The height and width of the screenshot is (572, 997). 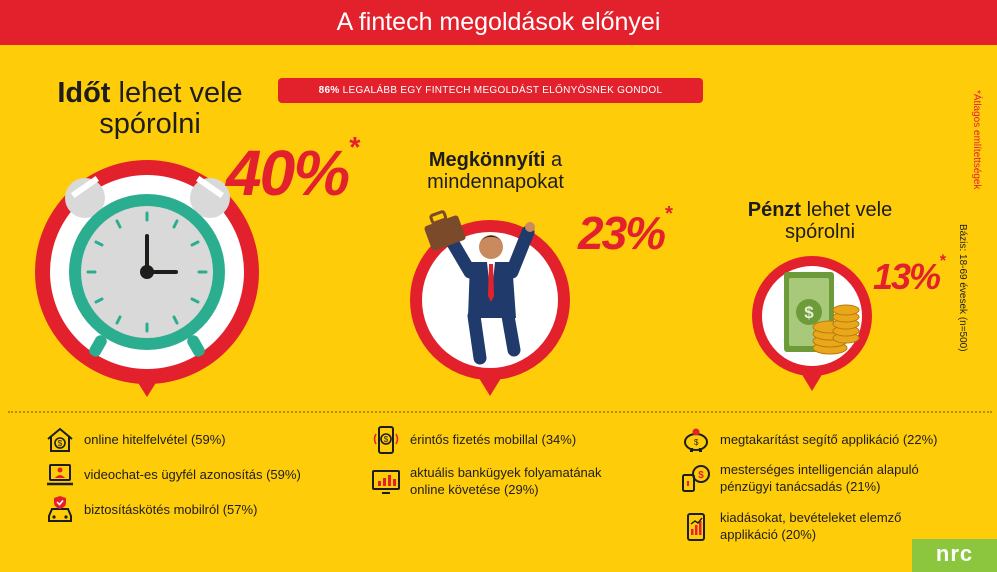 I want to click on page-title: A fintech megoldások előnyei, so click(x=498, y=22).